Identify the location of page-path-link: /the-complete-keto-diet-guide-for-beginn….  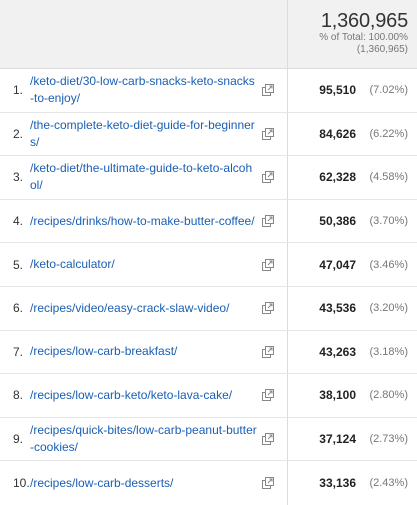
(142, 133).